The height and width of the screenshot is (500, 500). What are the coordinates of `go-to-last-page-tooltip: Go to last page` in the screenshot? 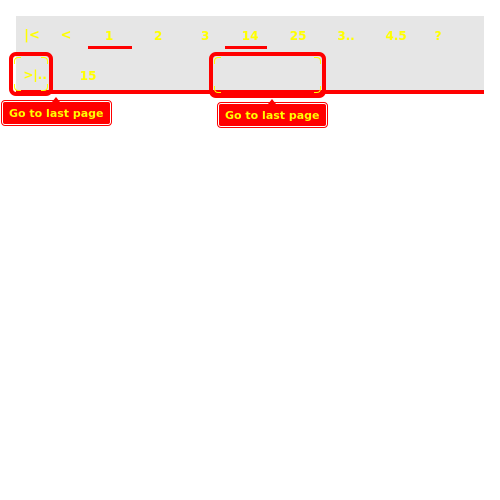 It's located at (56, 111).